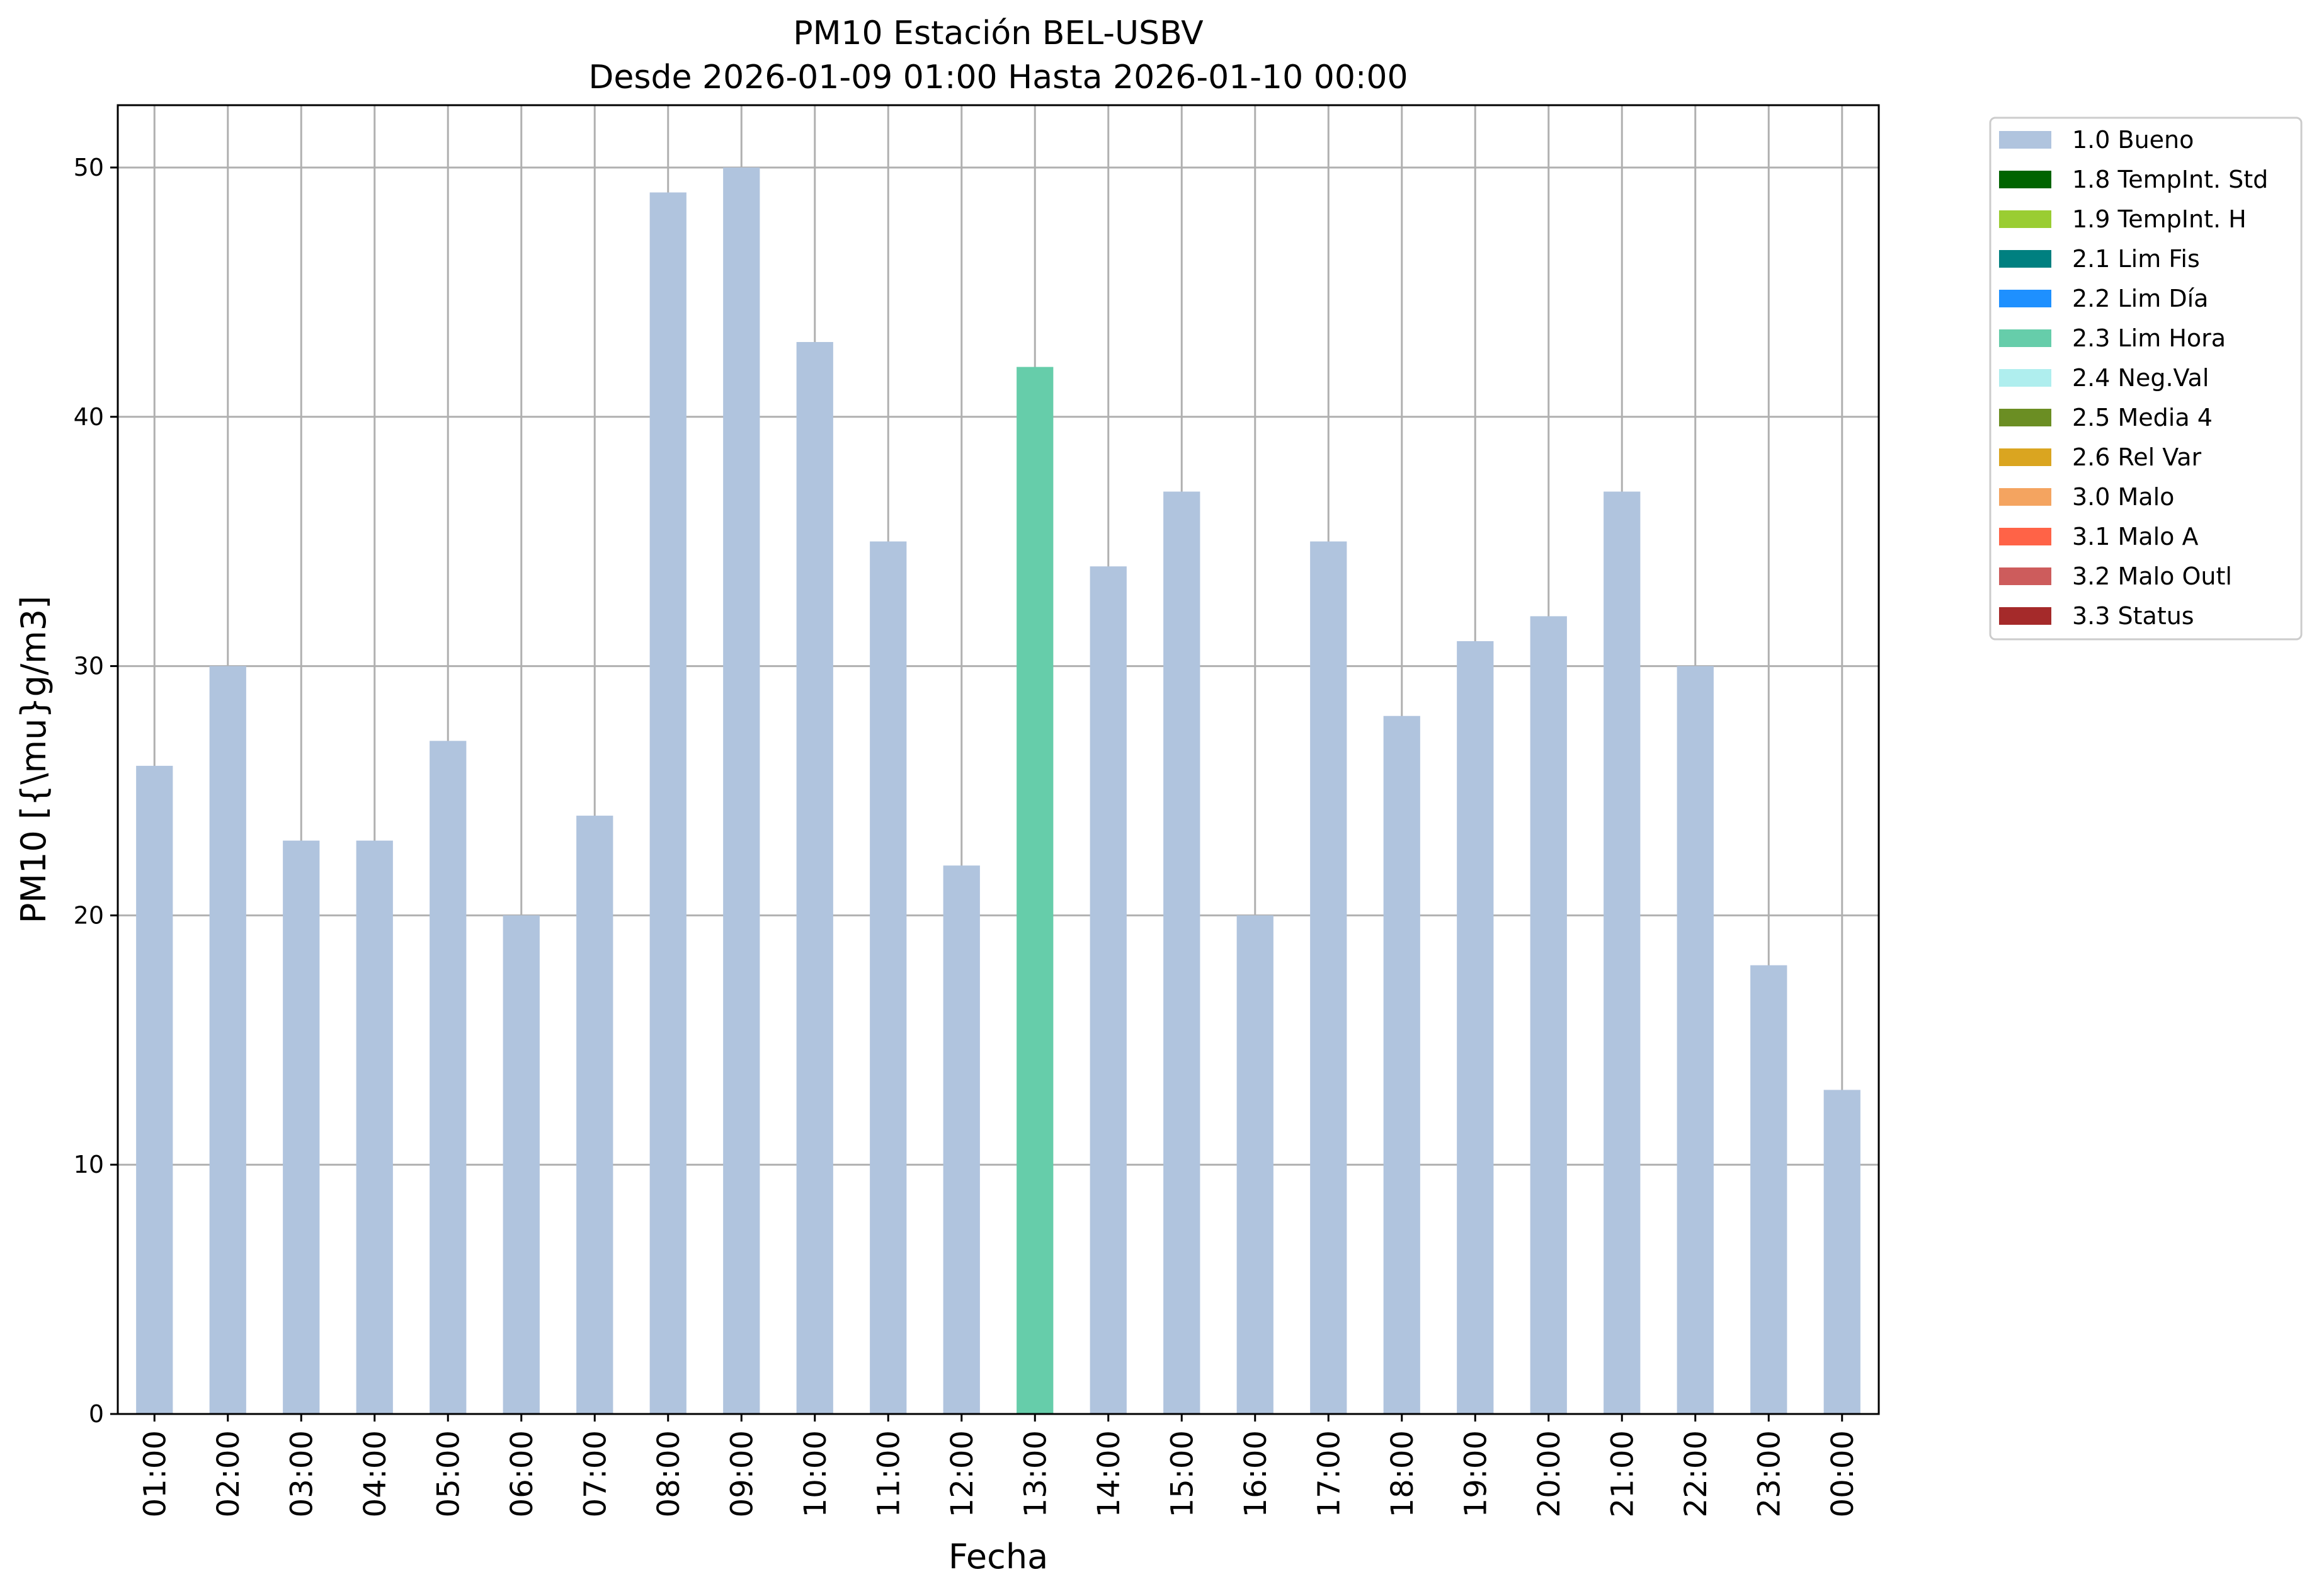 The image size is (2319, 1596). I want to click on legend-label: 2.5 Media 4, so click(2142, 417).